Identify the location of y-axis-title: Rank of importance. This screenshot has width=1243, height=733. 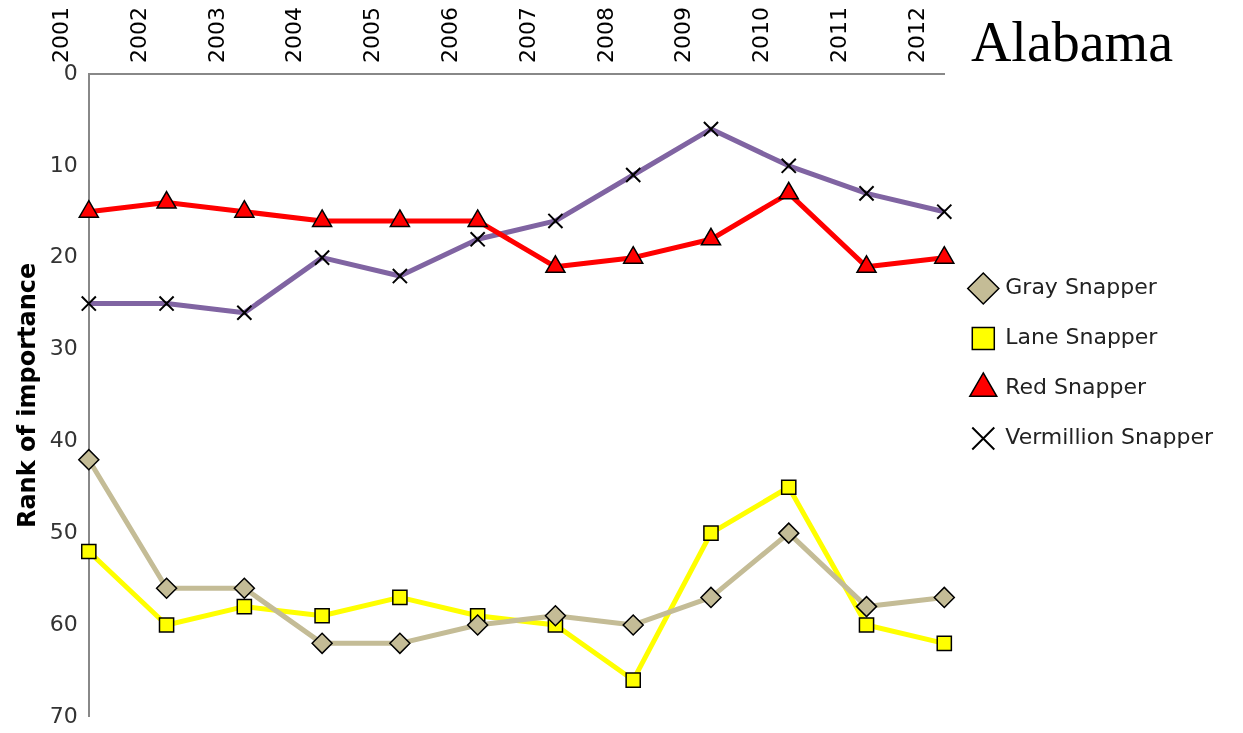
(26, 395).